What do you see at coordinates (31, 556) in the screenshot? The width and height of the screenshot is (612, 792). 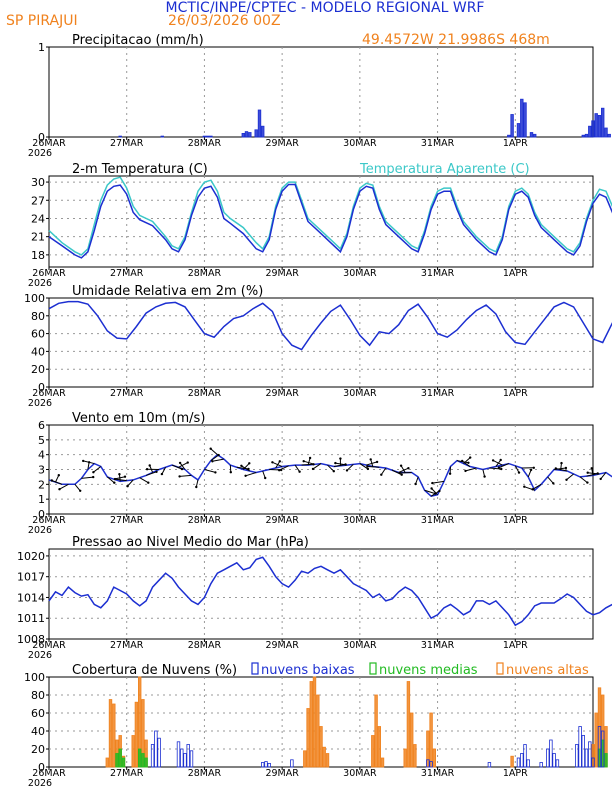 I see `y-tick-label: 1020` at bounding box center [31, 556].